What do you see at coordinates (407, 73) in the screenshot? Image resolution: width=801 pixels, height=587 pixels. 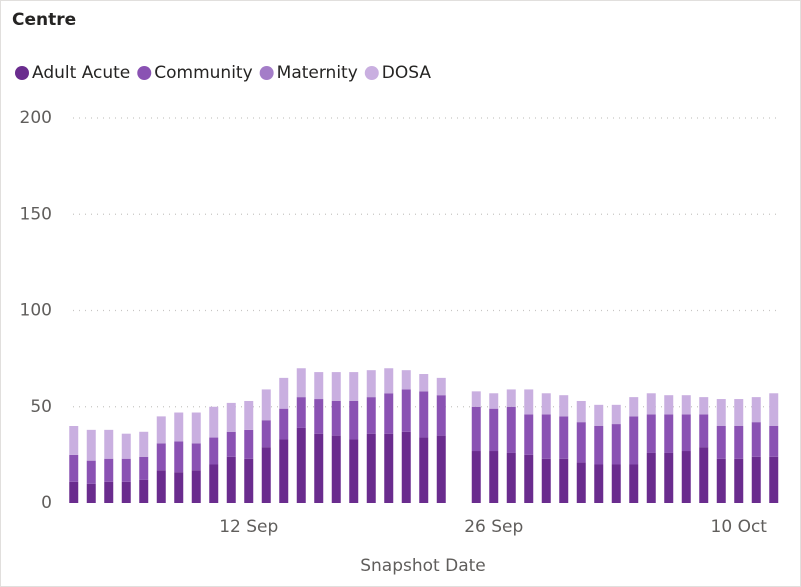 I see `legend-label: DOSA` at bounding box center [407, 73].